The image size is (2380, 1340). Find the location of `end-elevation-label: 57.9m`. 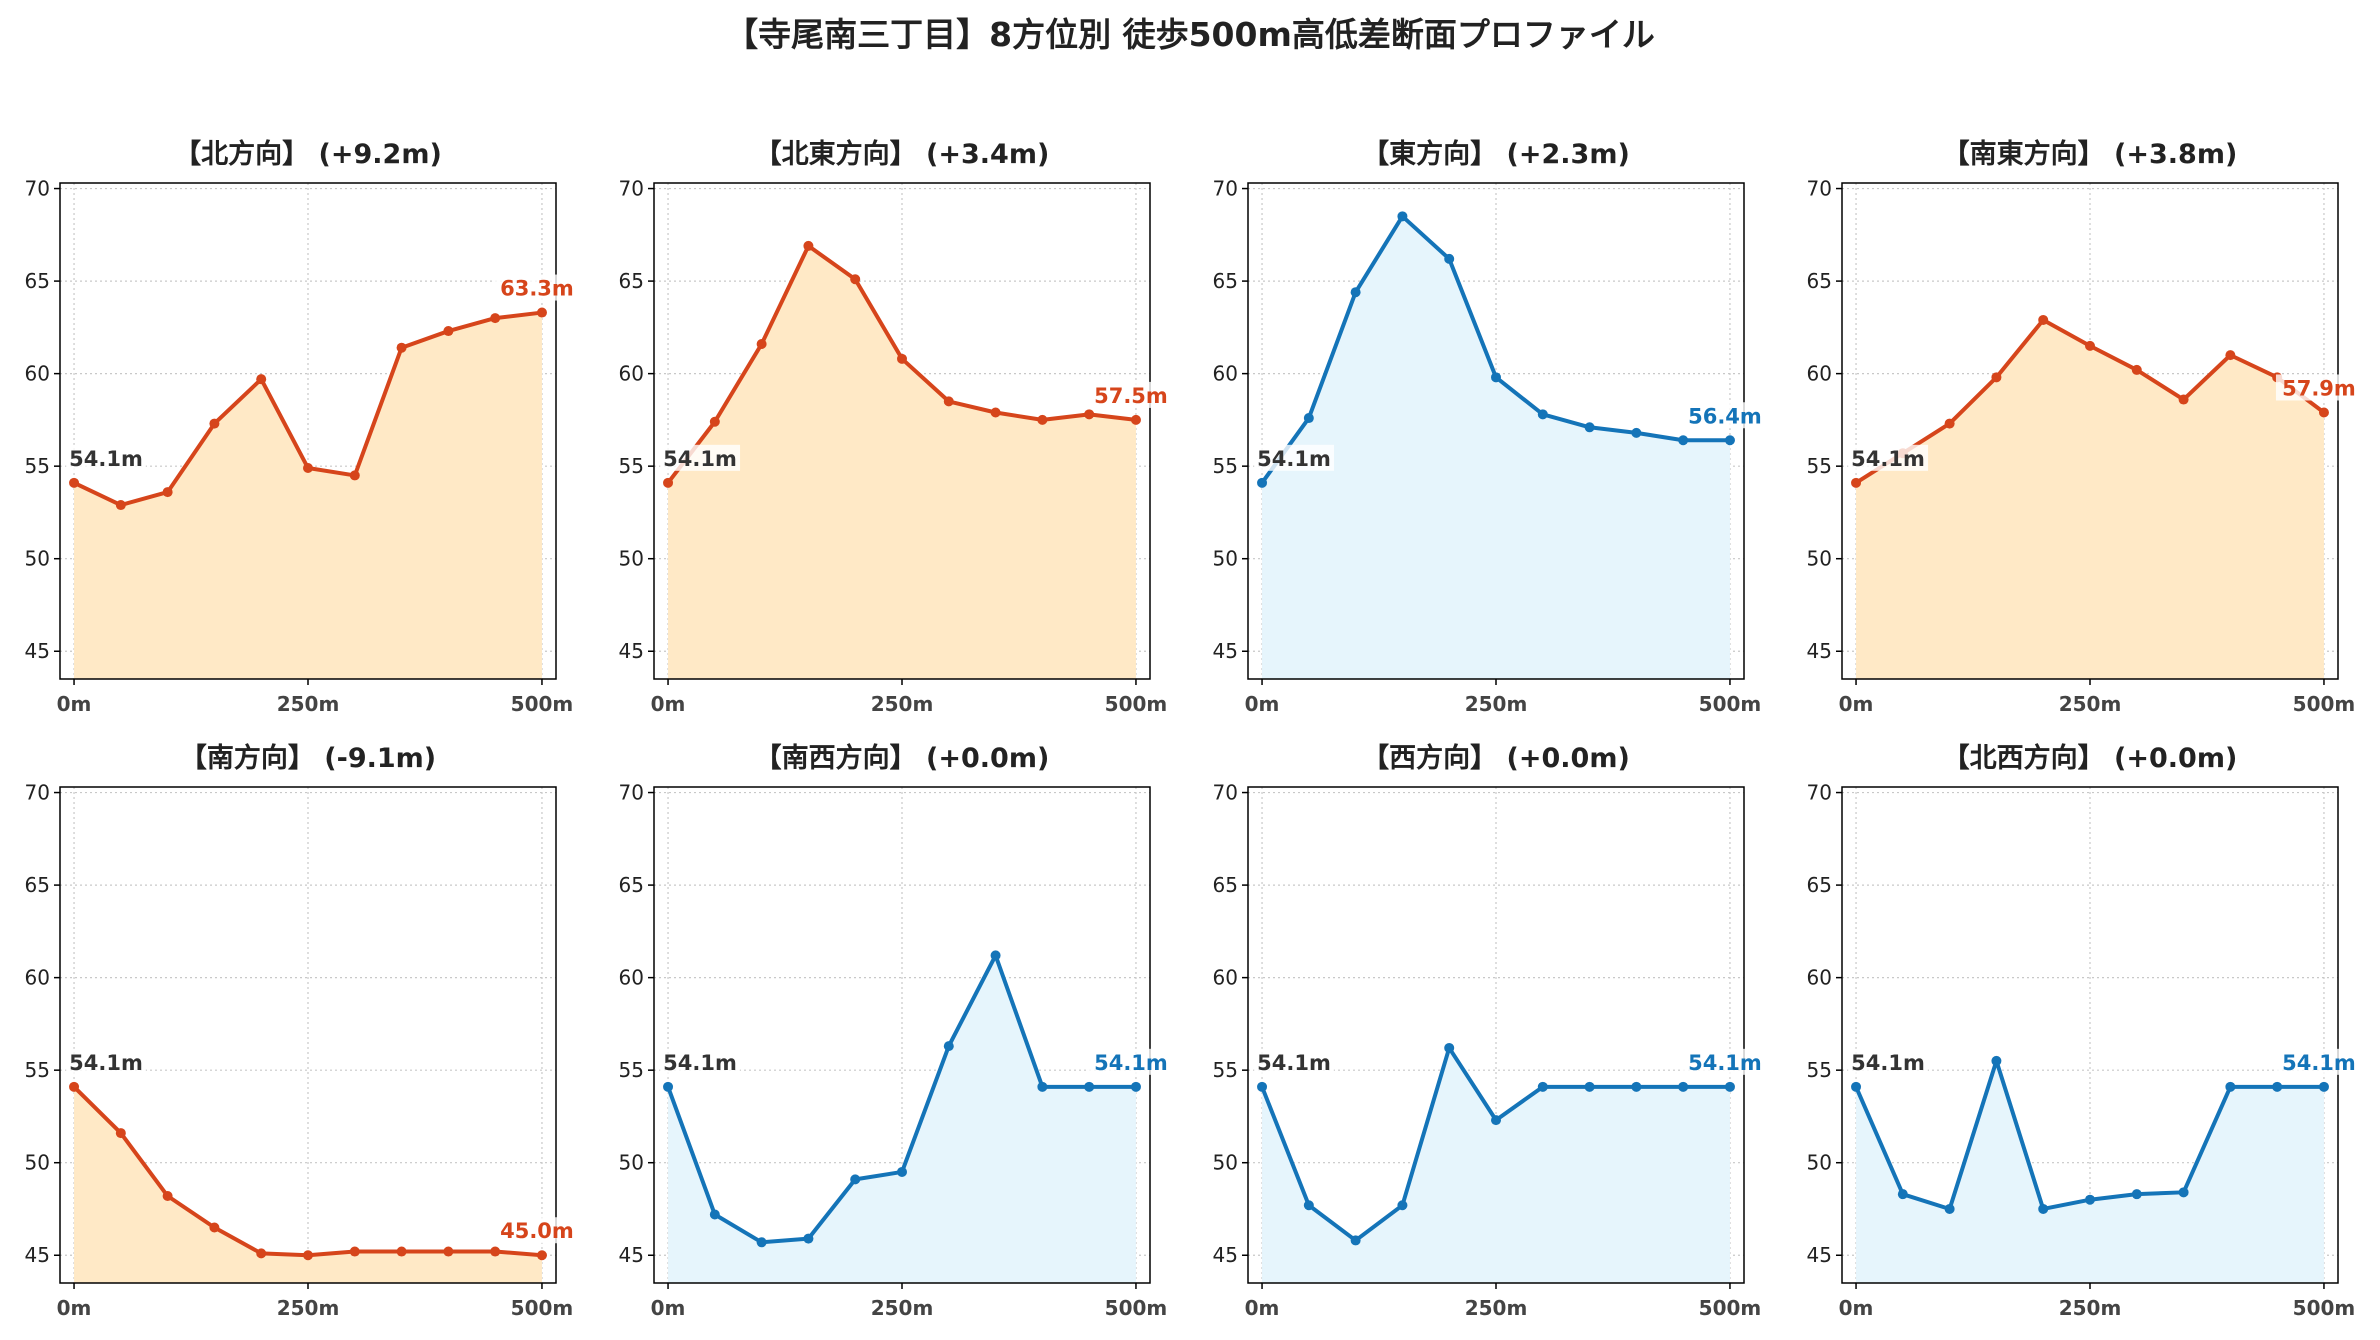

end-elevation-label: 57.9m is located at coordinates (2319, 388).